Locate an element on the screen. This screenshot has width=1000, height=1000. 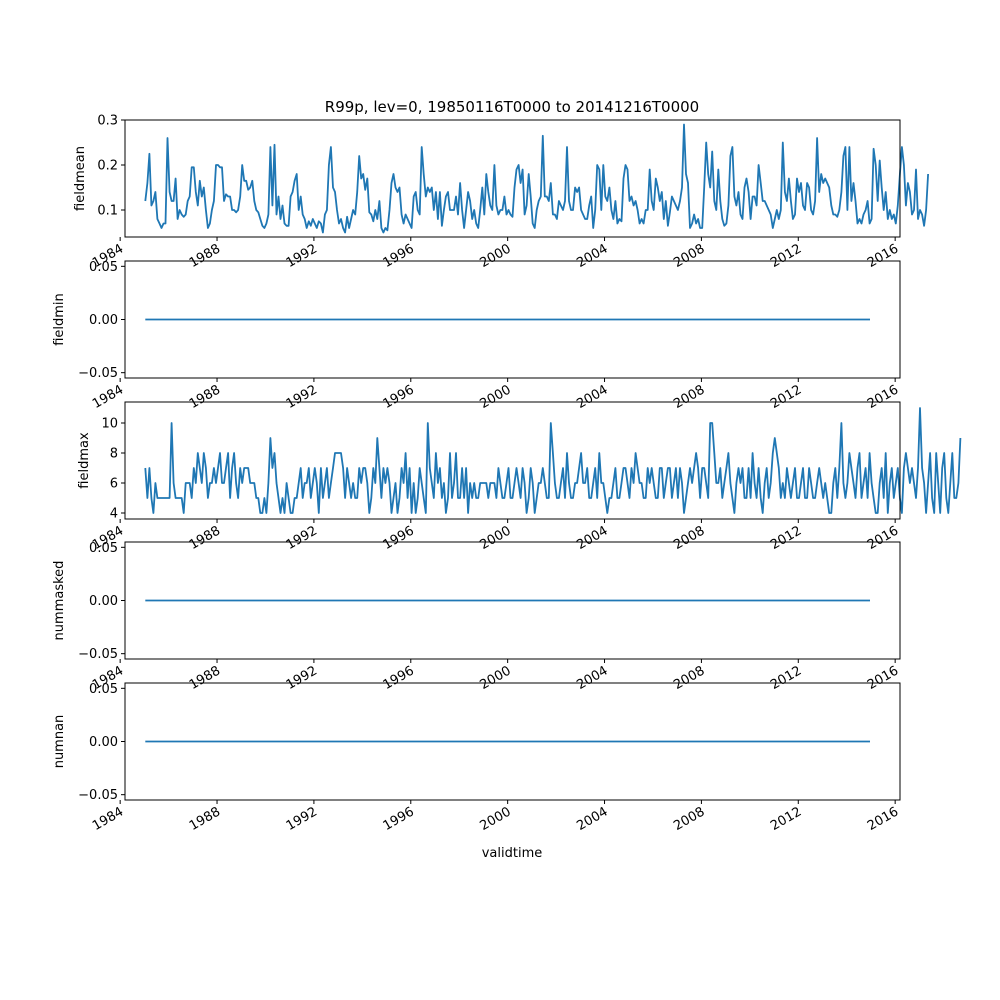
axes-frame-fieldmax is located at coordinates (512, 460).